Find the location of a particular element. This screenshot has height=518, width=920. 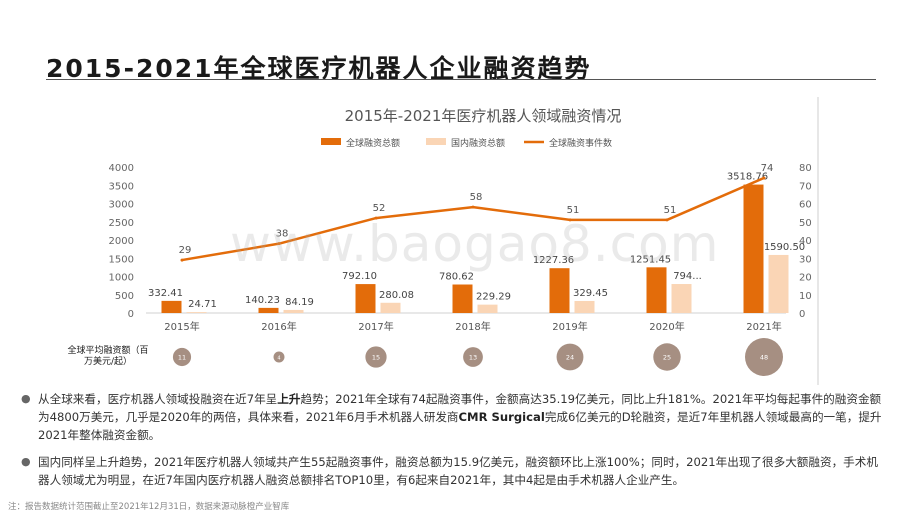

left-axis-tick: 1000 is located at coordinates (121, 278).